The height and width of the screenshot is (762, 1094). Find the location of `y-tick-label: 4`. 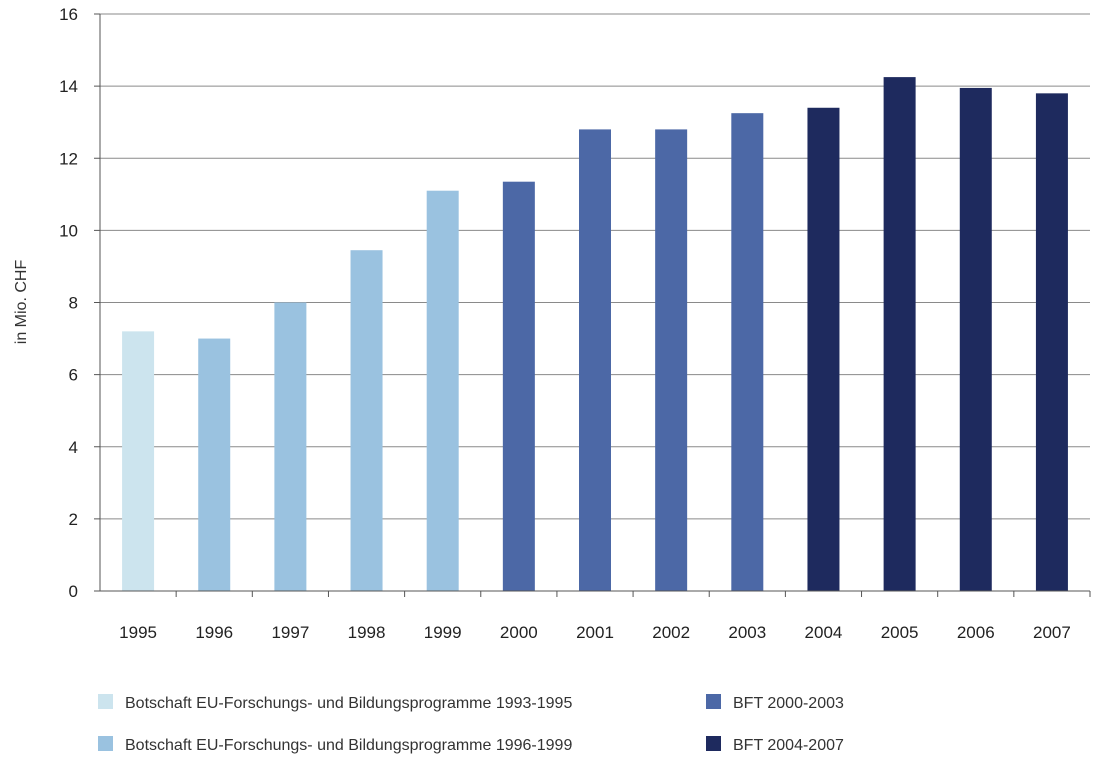

y-tick-label: 4 is located at coordinates (73, 447).